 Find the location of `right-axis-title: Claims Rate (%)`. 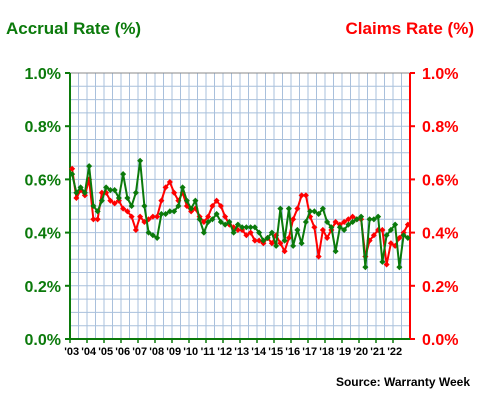

right-axis-title: Claims Rate (%) is located at coordinates (410, 28).